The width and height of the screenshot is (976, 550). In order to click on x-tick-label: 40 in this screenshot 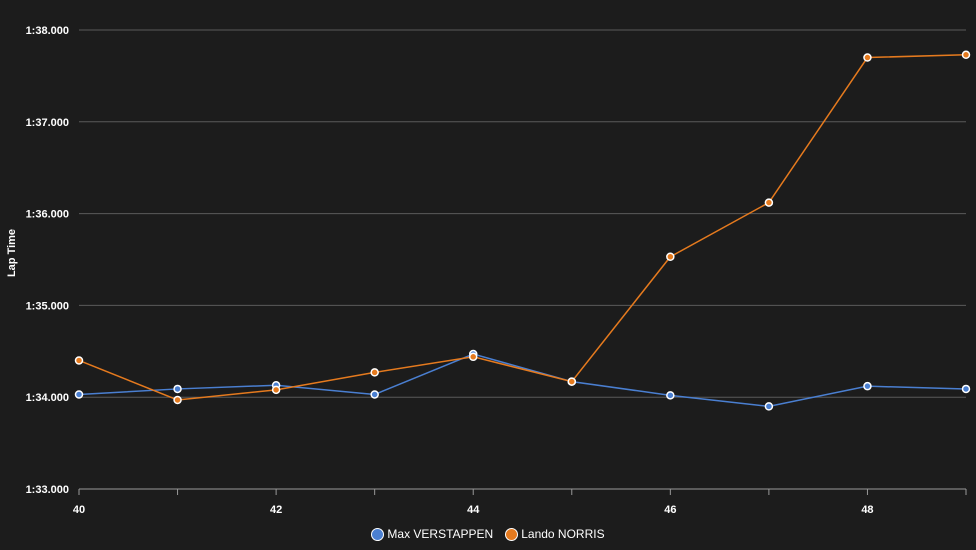, I will do `click(79, 510)`.